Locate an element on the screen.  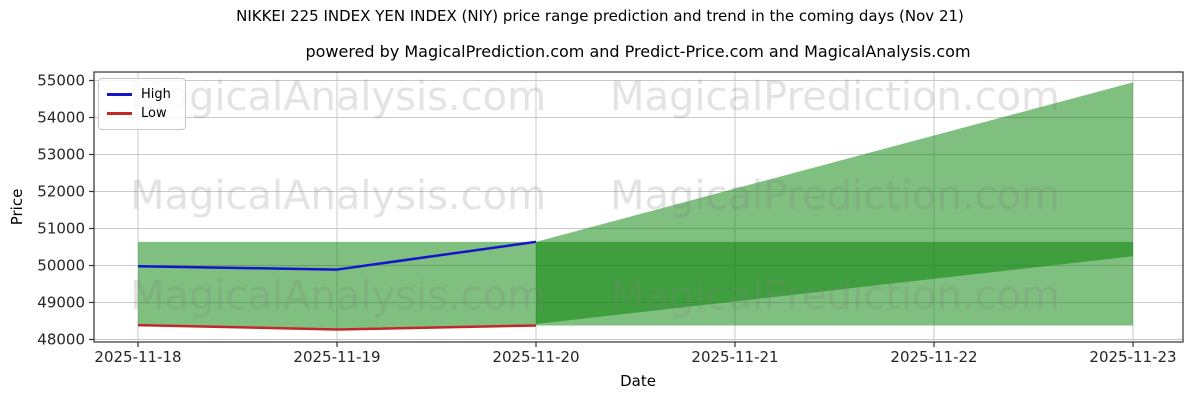
x-tick-label: 2025-11-21 is located at coordinates (734, 357).